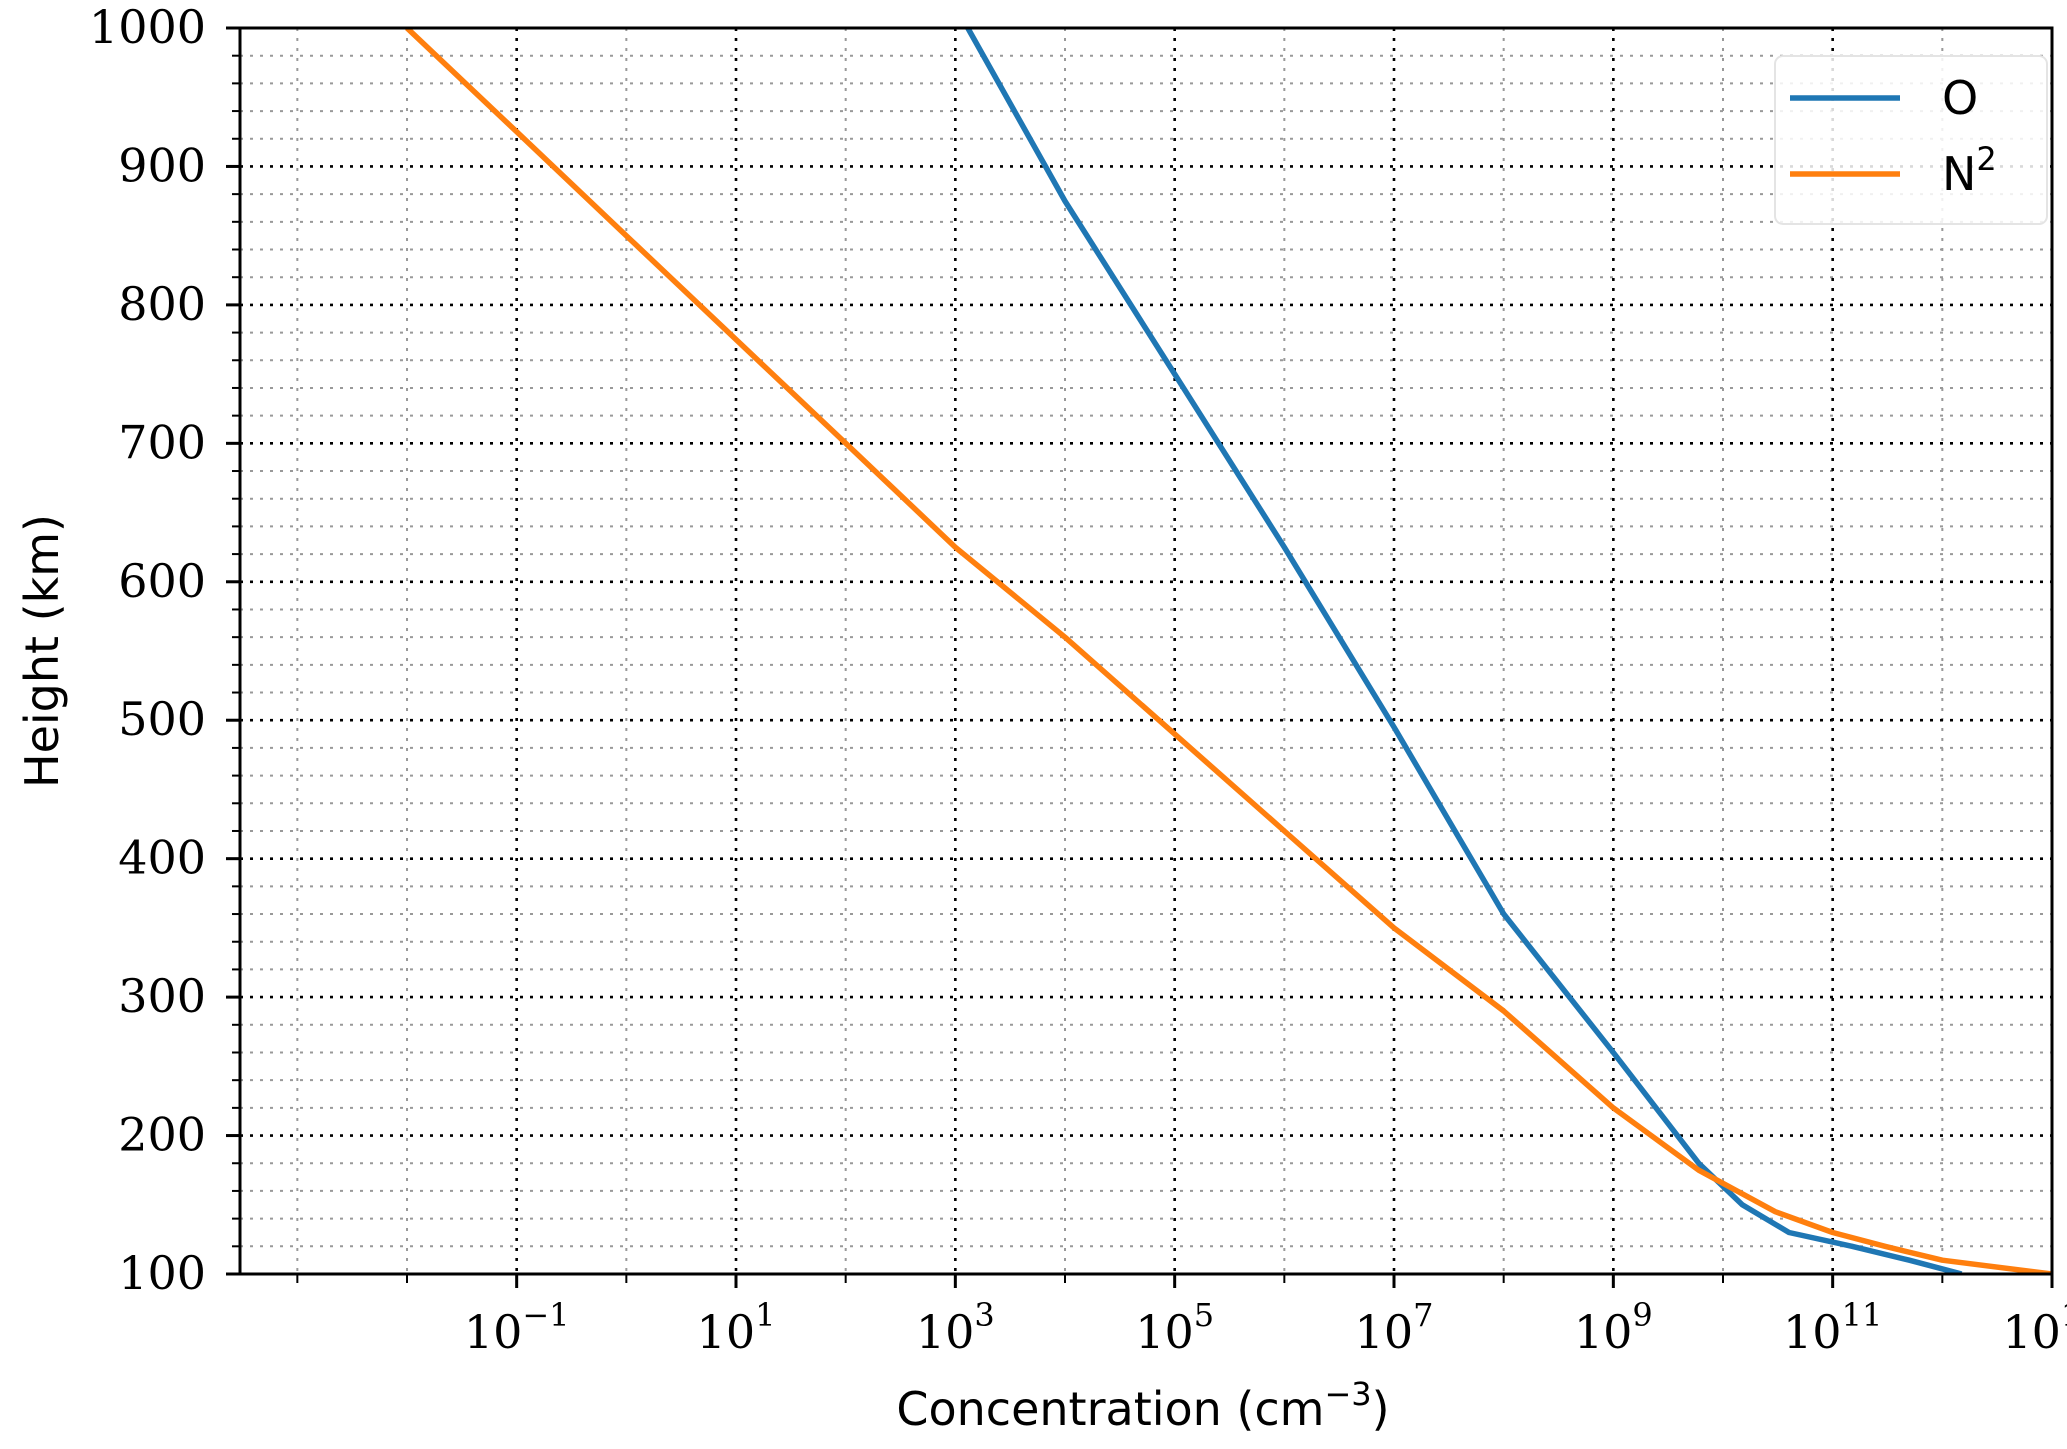 The height and width of the screenshot is (1449, 2067). I want to click on x-axis-label: Concentration (cm−3), so click(1142, 1405).